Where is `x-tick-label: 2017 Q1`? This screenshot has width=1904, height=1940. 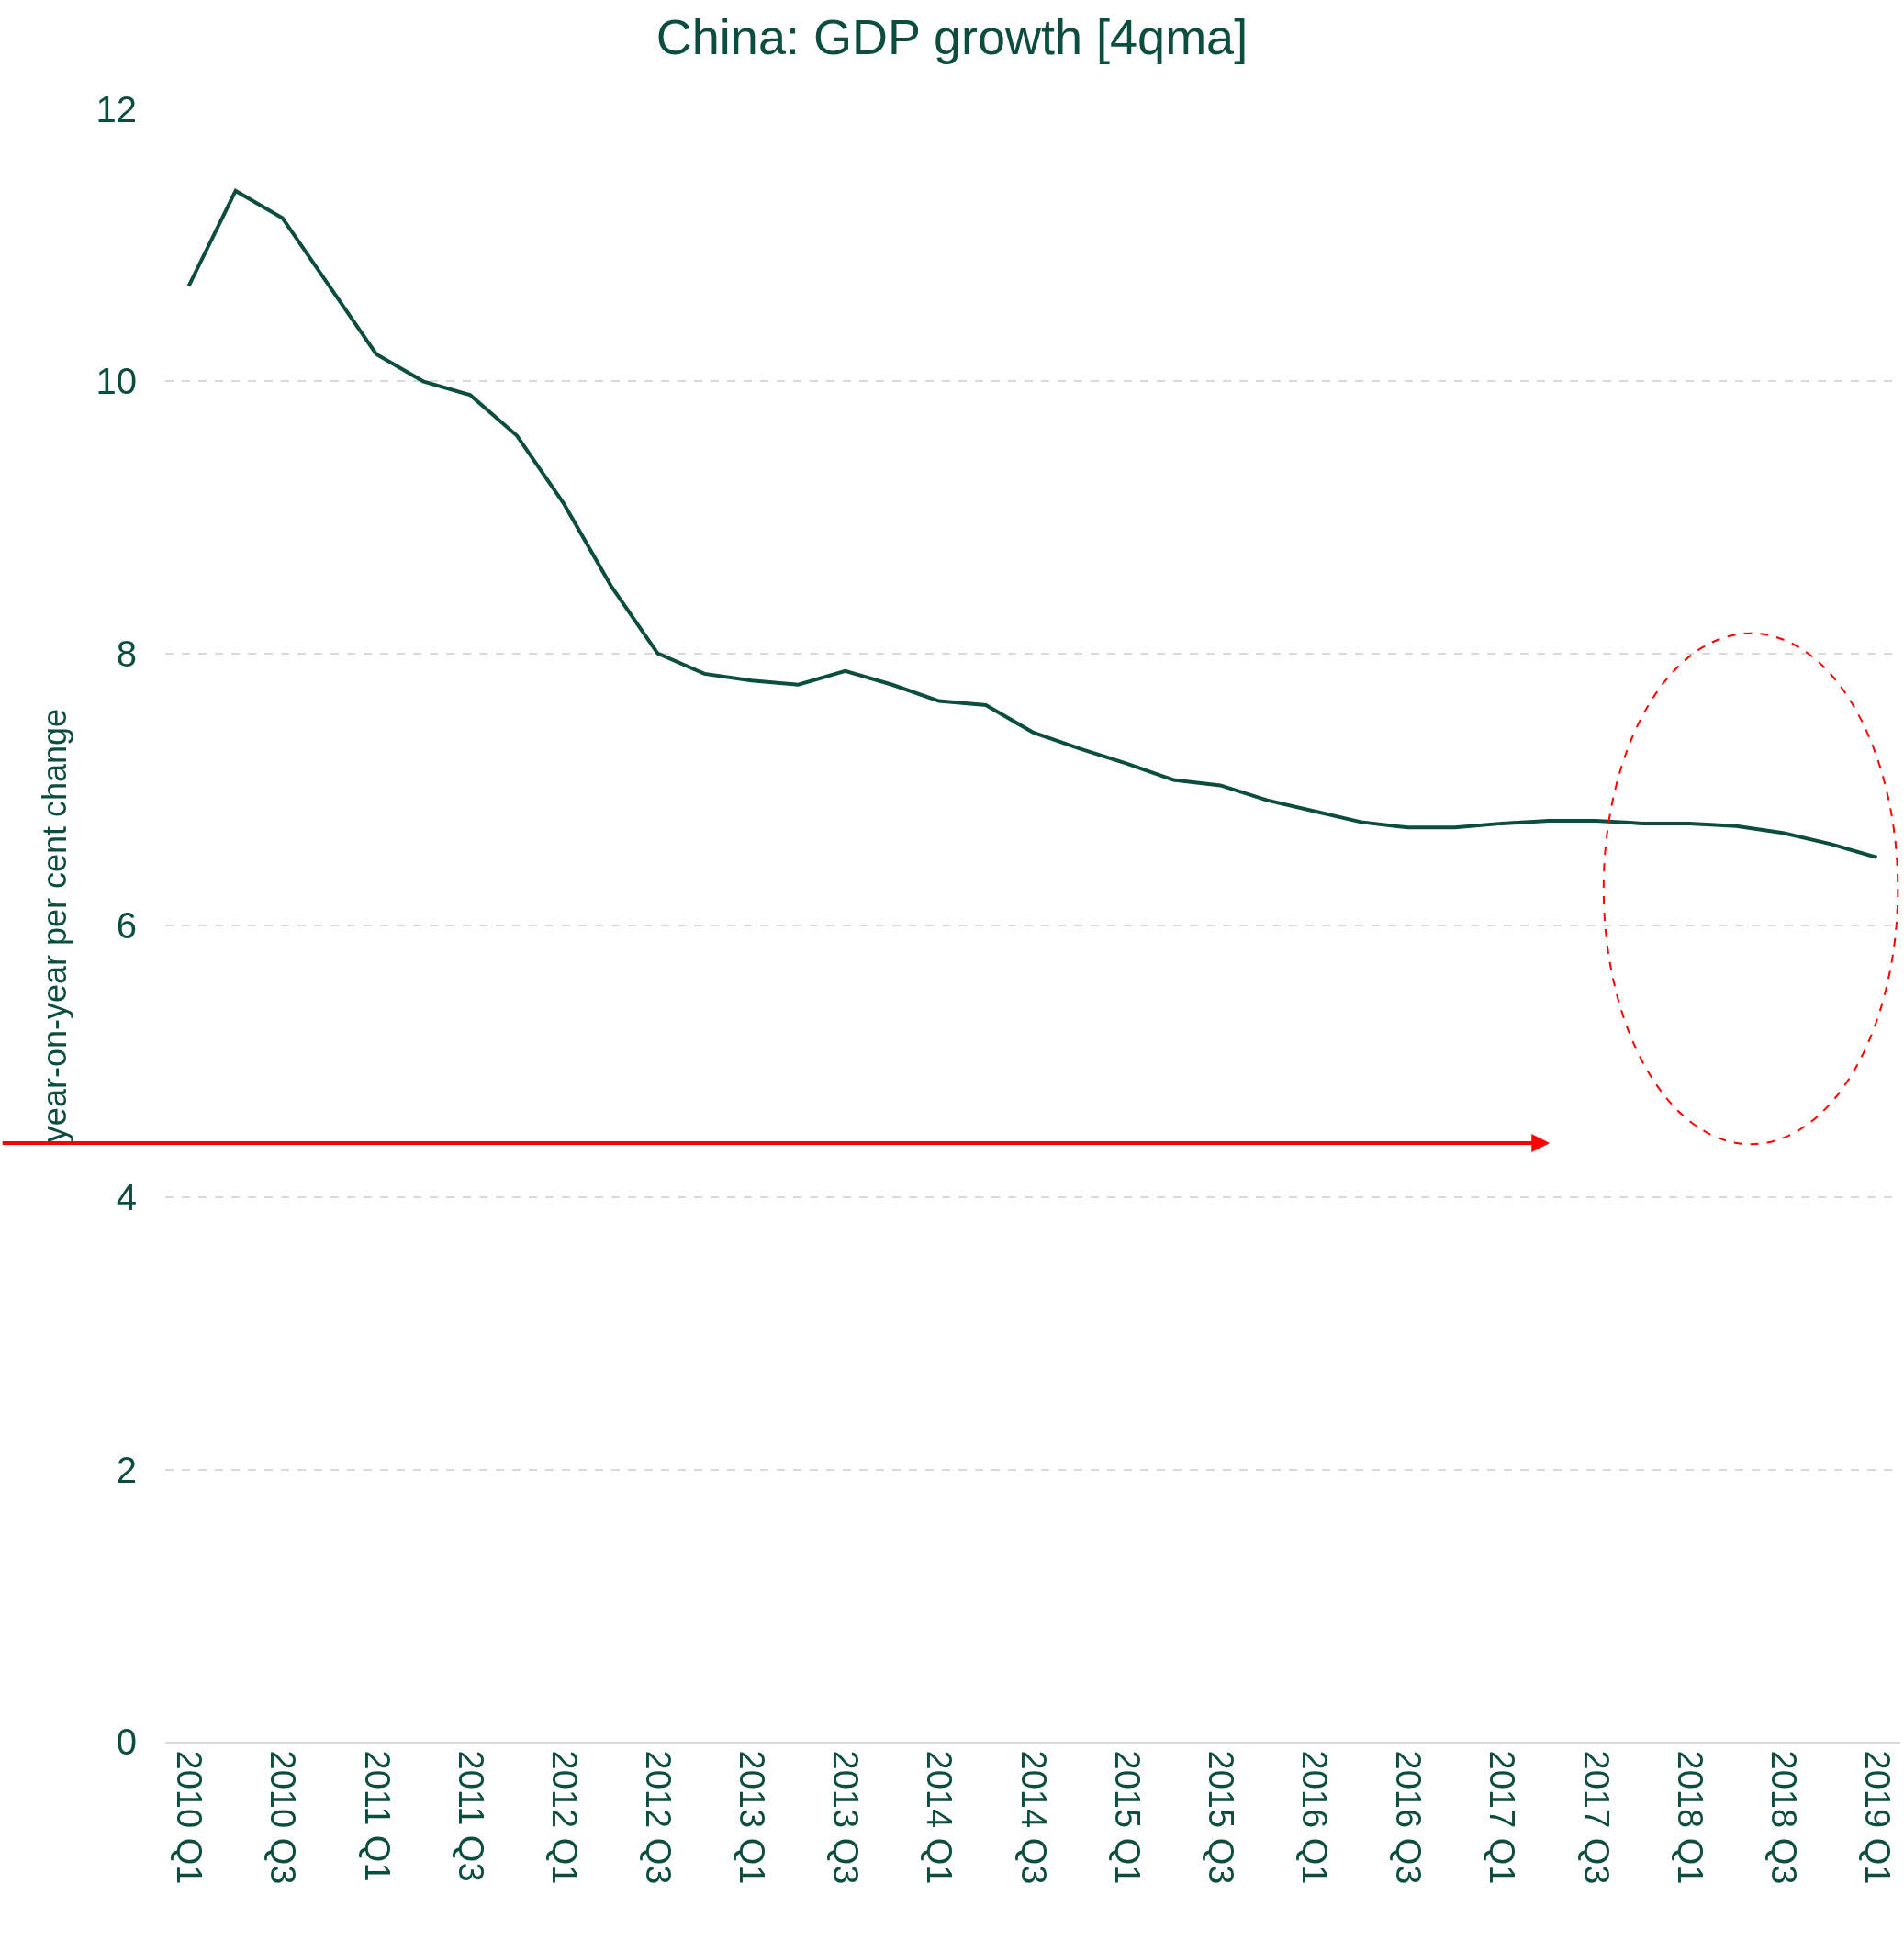 x-tick-label: 2017 Q1 is located at coordinates (1502, 1817).